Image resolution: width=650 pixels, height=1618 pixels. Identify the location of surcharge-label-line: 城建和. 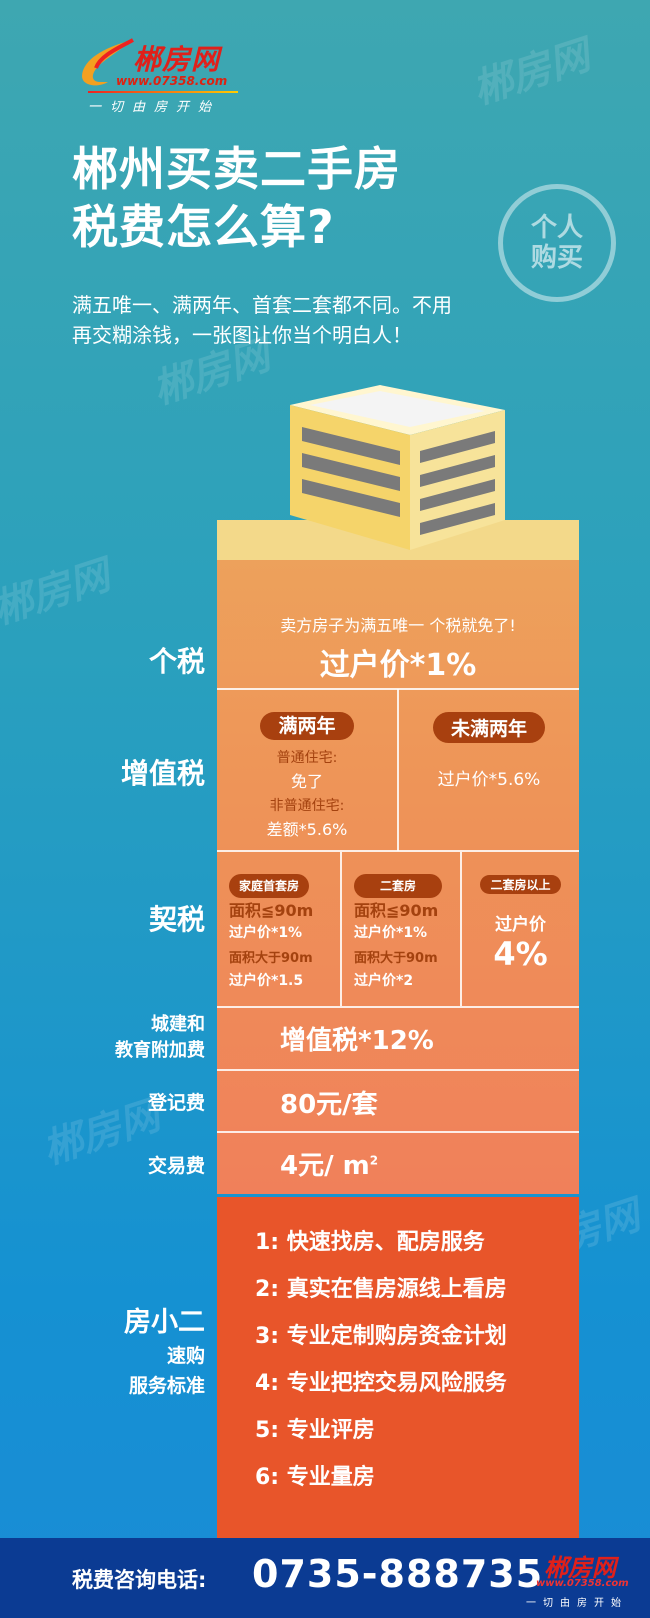
(178, 1024).